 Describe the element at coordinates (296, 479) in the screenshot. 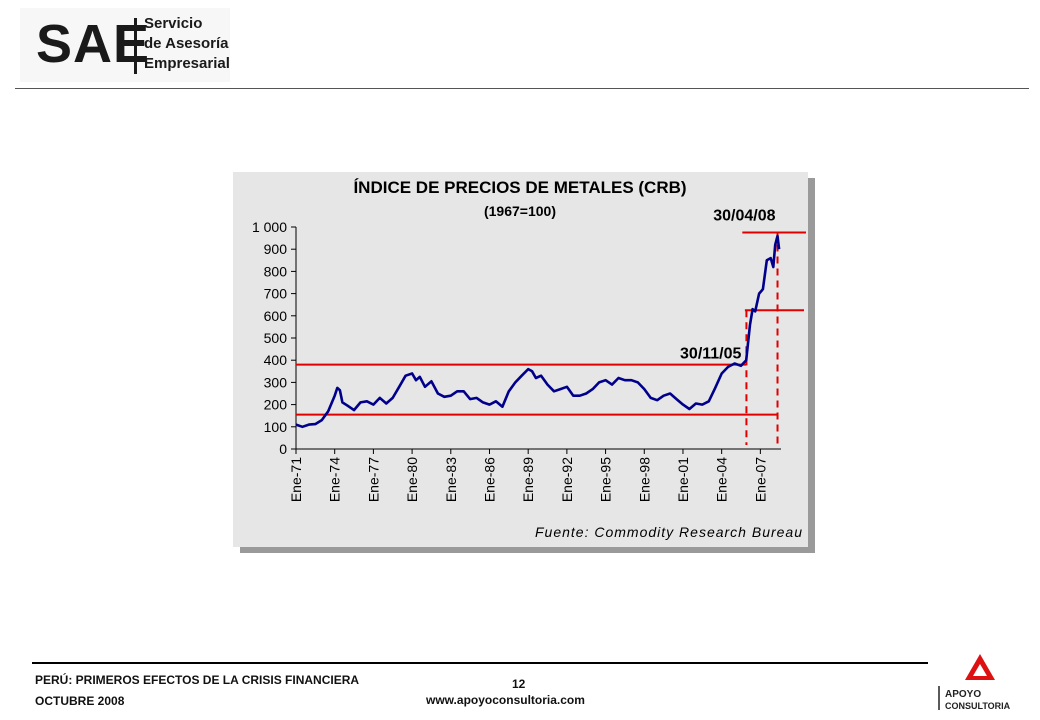

I see `x-tick-label: Ene-71` at that location.